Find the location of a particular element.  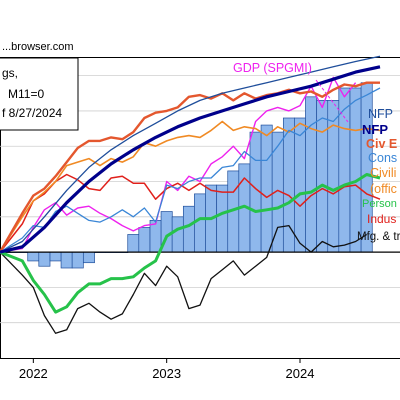

label-personal-income: Person is located at coordinates (379, 204).